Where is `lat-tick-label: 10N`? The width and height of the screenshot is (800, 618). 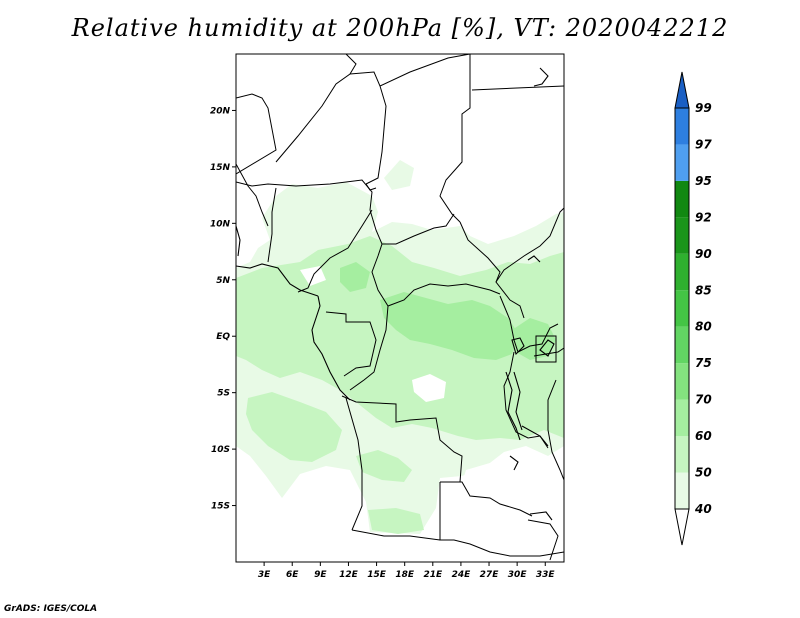 lat-tick-label: 10N is located at coordinates (220, 224).